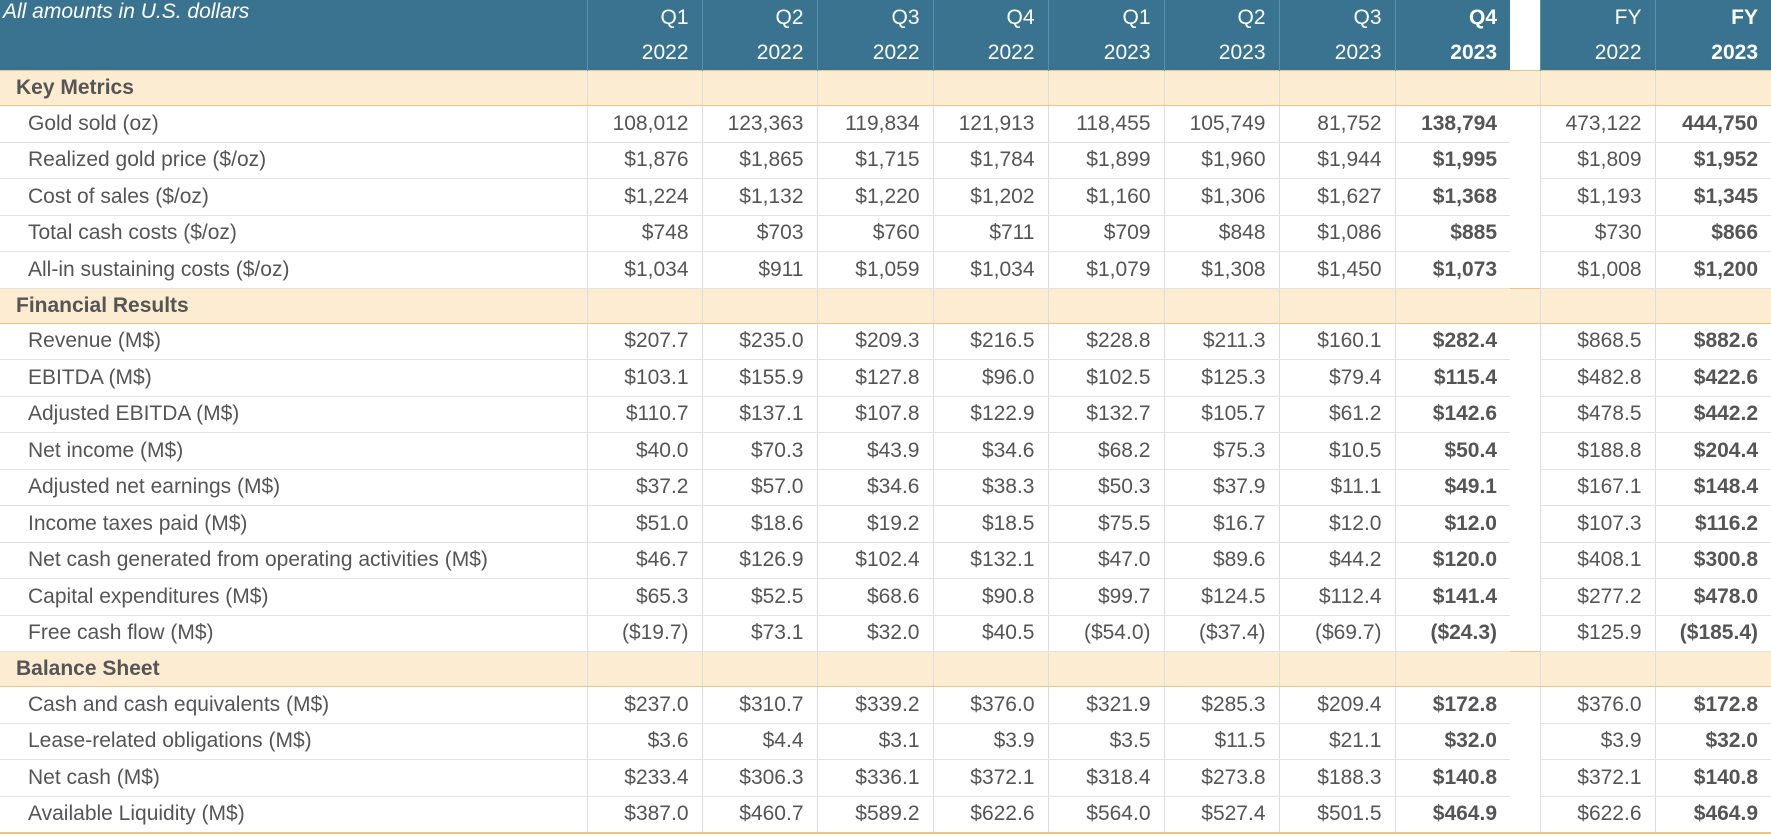  Describe the element at coordinates (1336, 597) in the screenshot. I see `value-cell: $112.4` at that location.